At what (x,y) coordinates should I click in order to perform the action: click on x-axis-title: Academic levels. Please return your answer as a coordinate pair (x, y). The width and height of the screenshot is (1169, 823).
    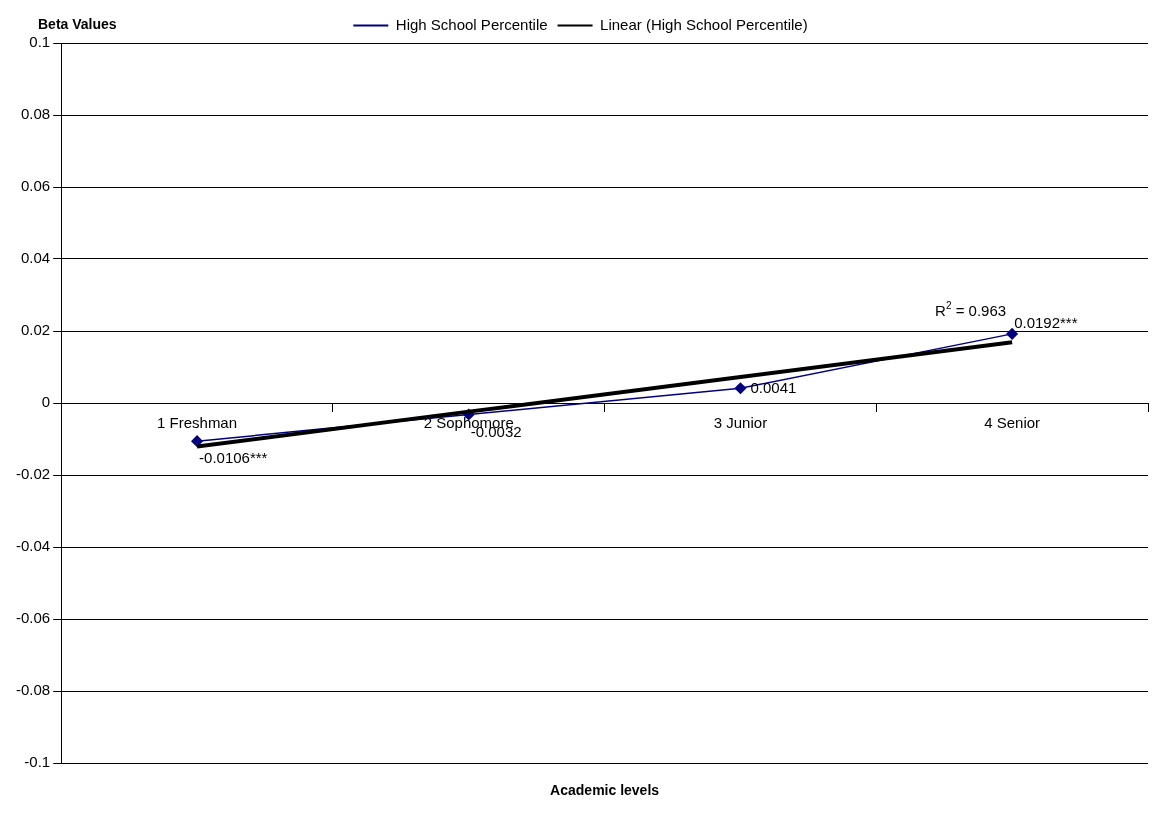
    Looking at the image, I should click on (605, 789).